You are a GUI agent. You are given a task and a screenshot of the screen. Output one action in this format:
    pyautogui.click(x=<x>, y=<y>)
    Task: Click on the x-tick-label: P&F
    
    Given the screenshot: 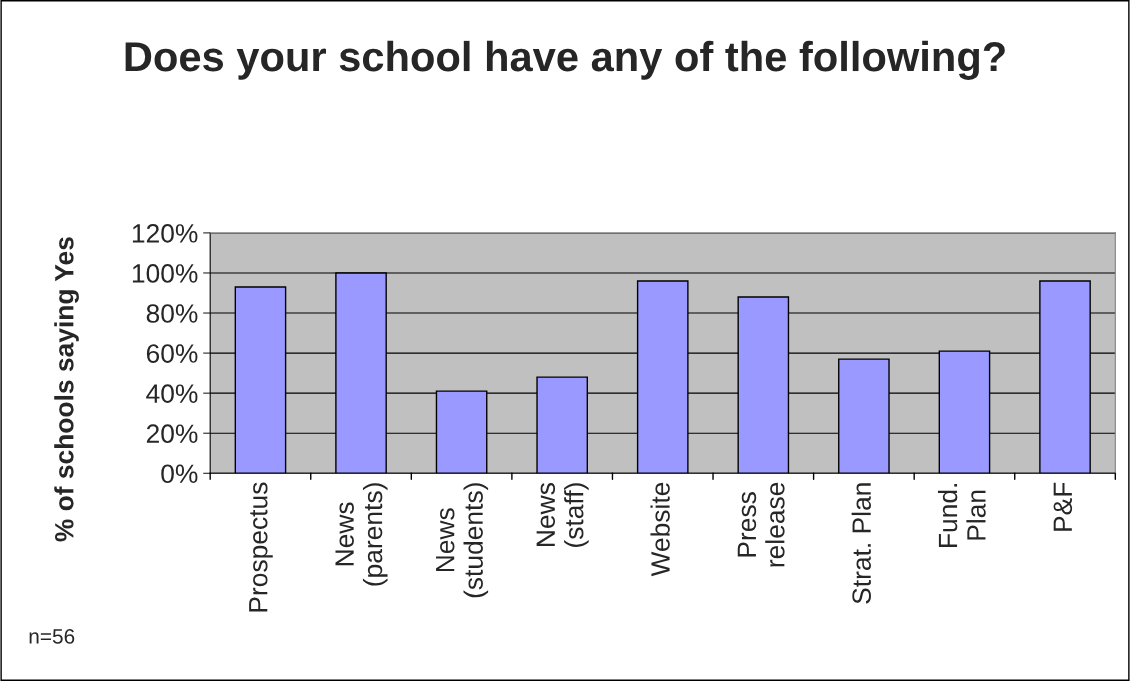 What is the action you would take?
    pyautogui.click(x=1063, y=506)
    